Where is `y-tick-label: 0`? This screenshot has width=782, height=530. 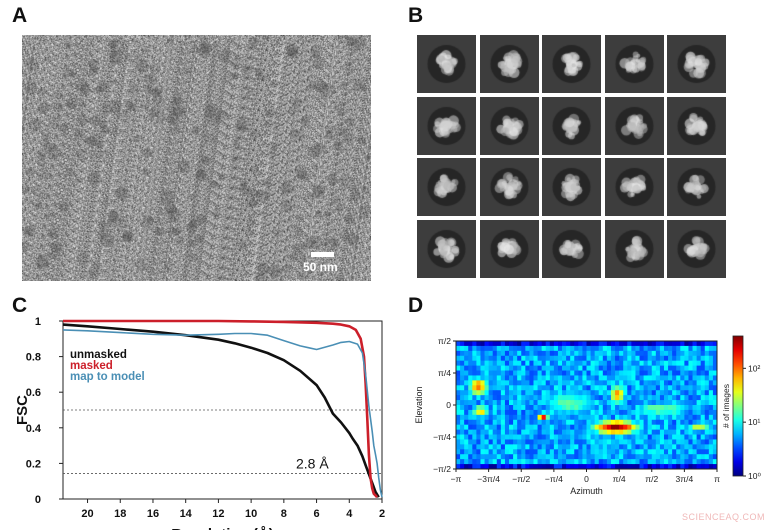 y-tick-label: 0 is located at coordinates (38, 500).